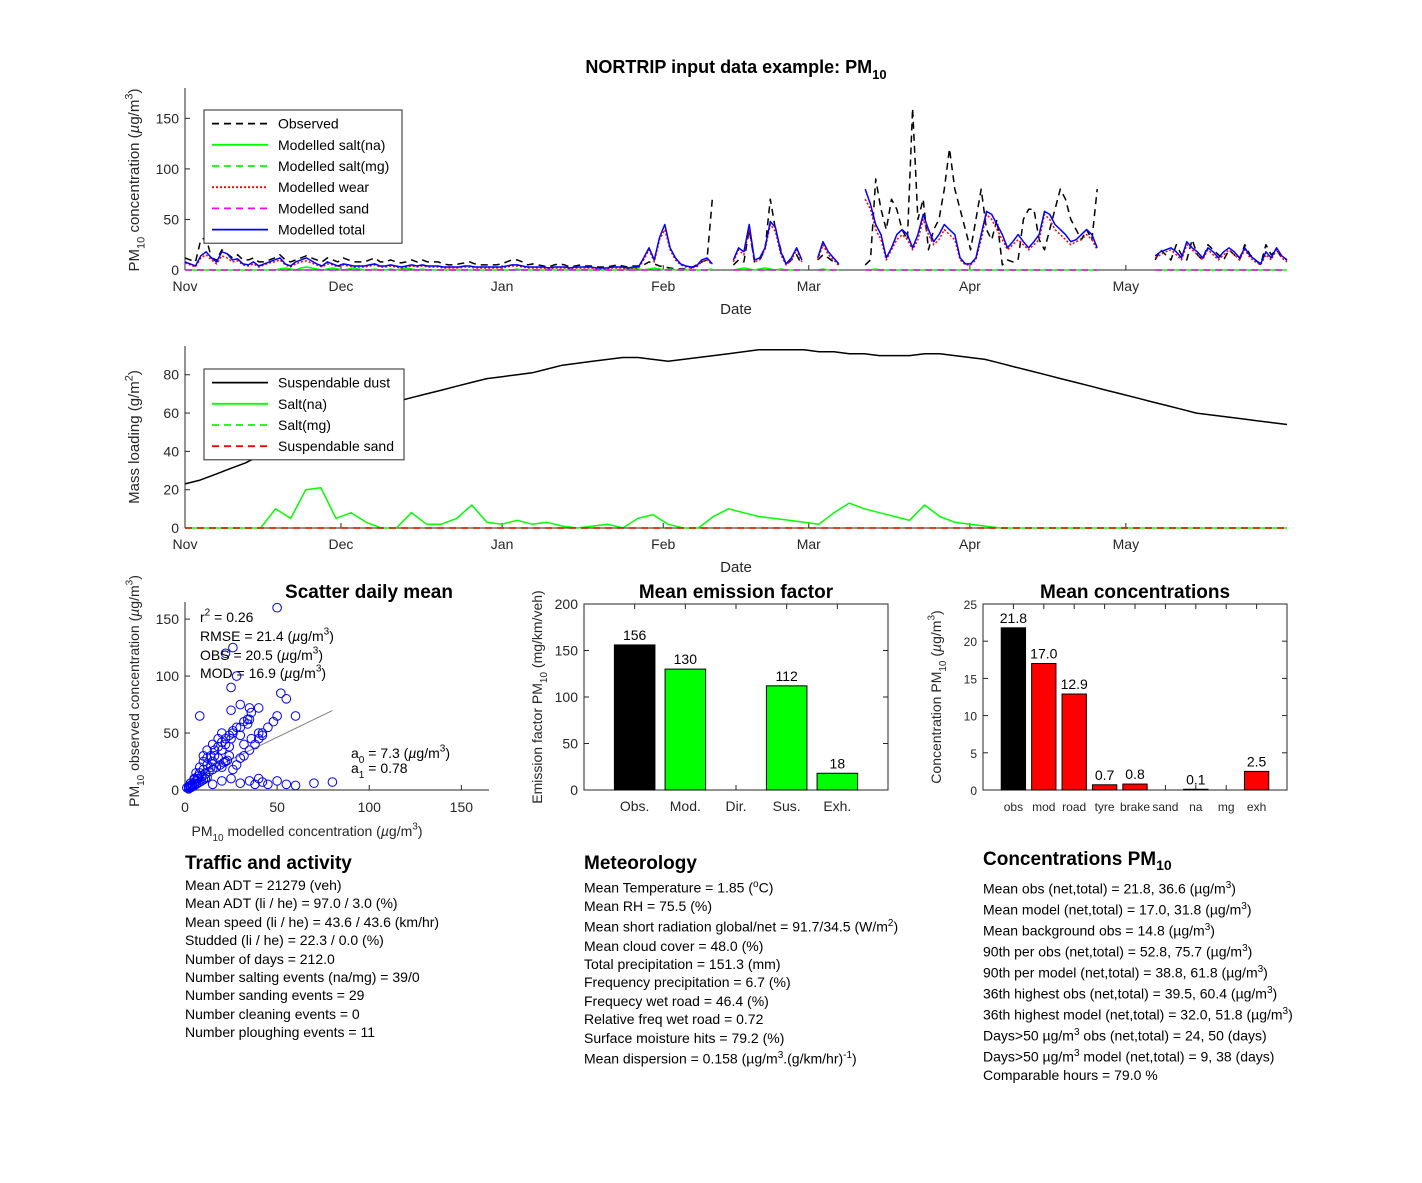 This screenshot has height=1183, width=1422. I want to click on y-tick-label: 60, so click(171, 413).